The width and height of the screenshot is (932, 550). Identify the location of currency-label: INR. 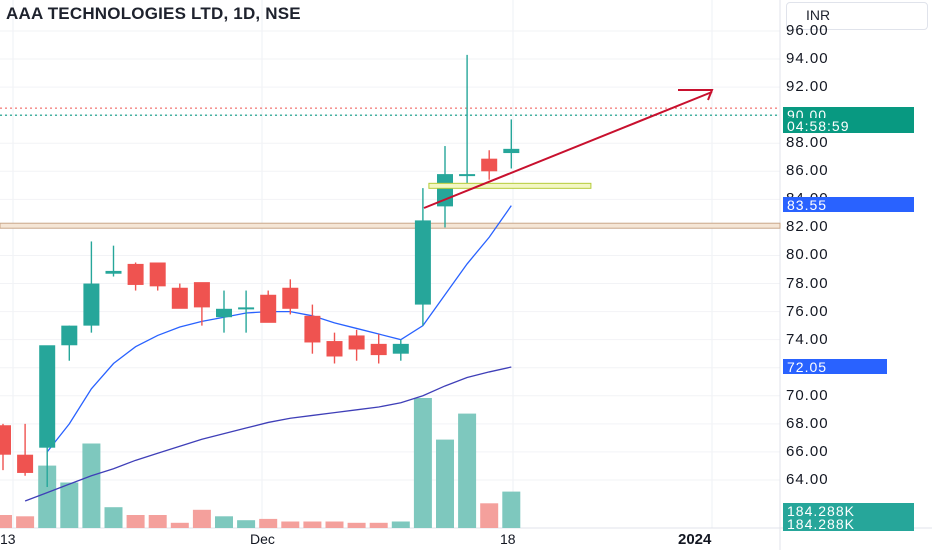
(818, 15).